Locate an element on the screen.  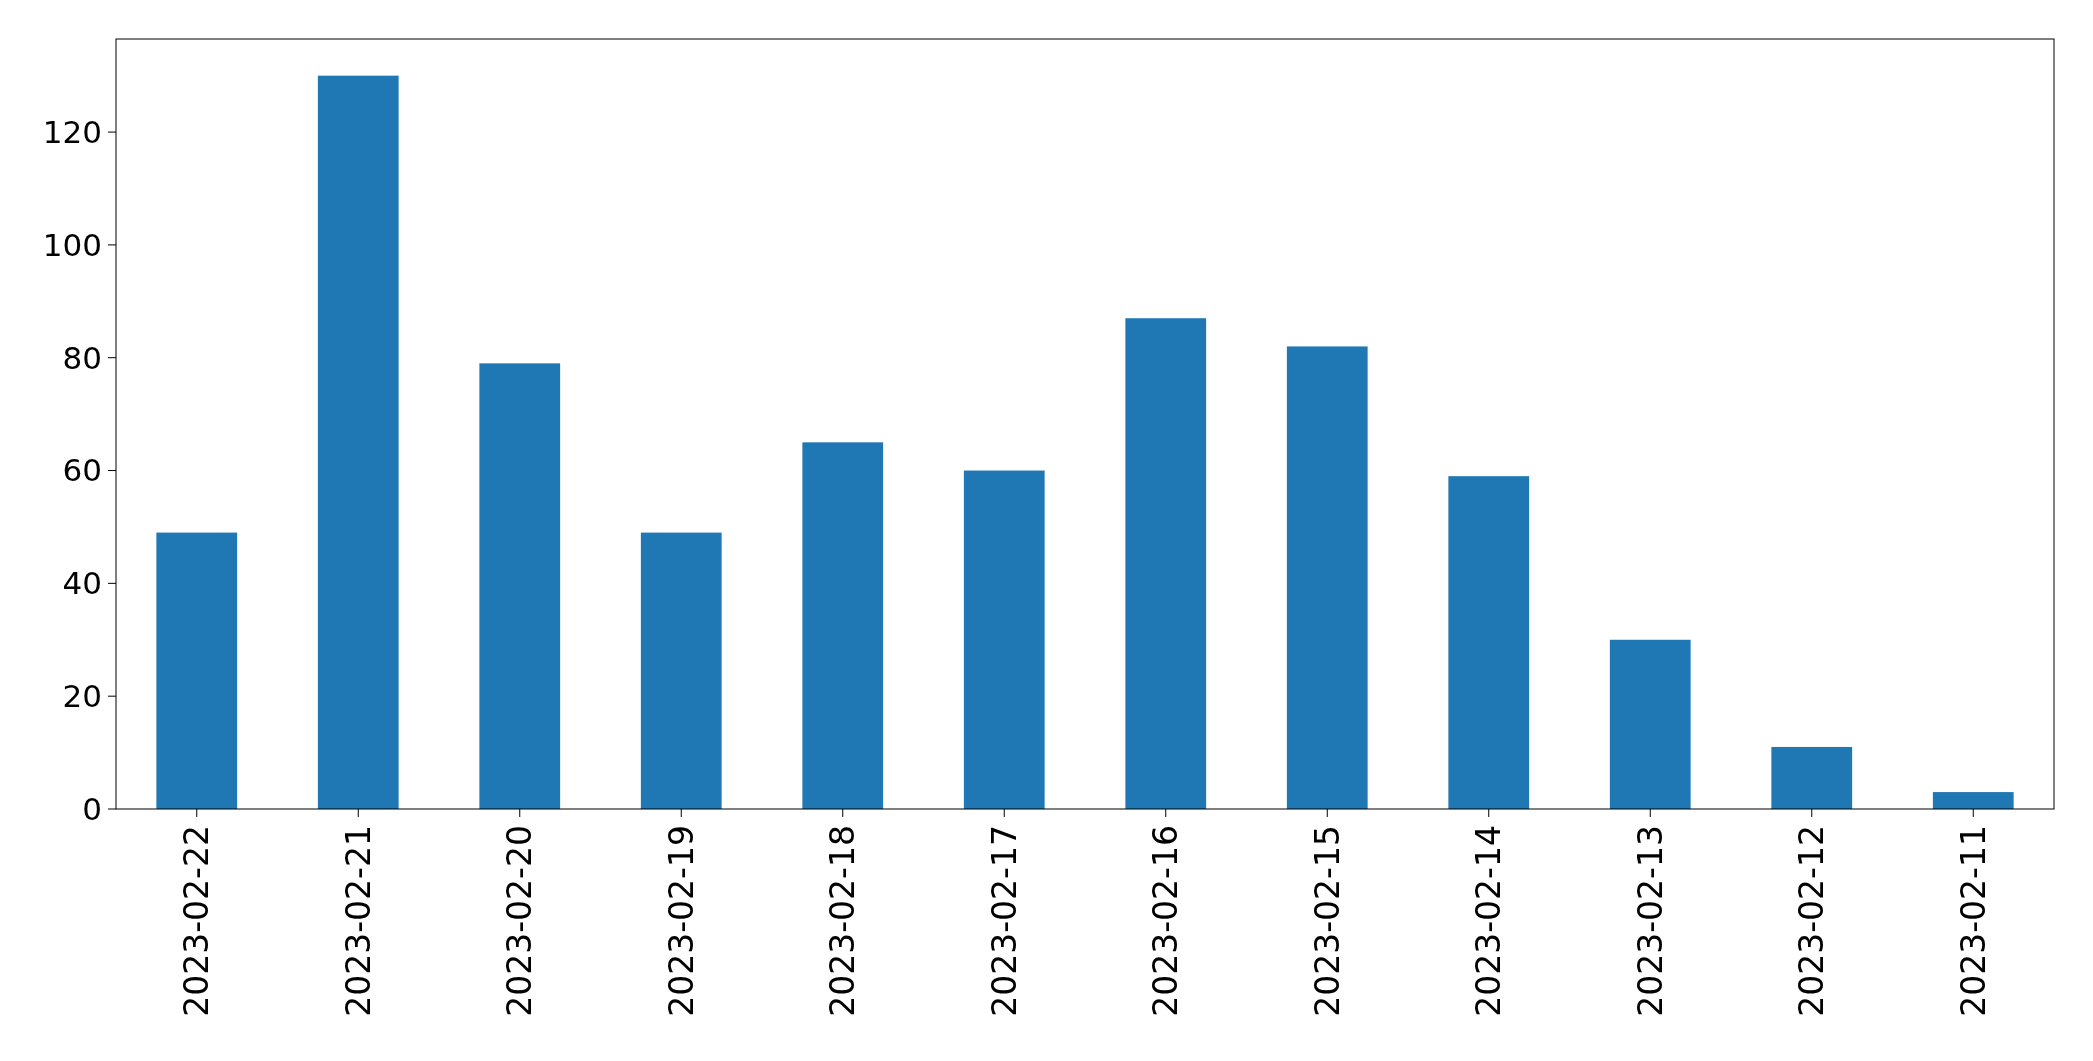
x-tick-label: 2023-02-18 is located at coordinates (843, 921).